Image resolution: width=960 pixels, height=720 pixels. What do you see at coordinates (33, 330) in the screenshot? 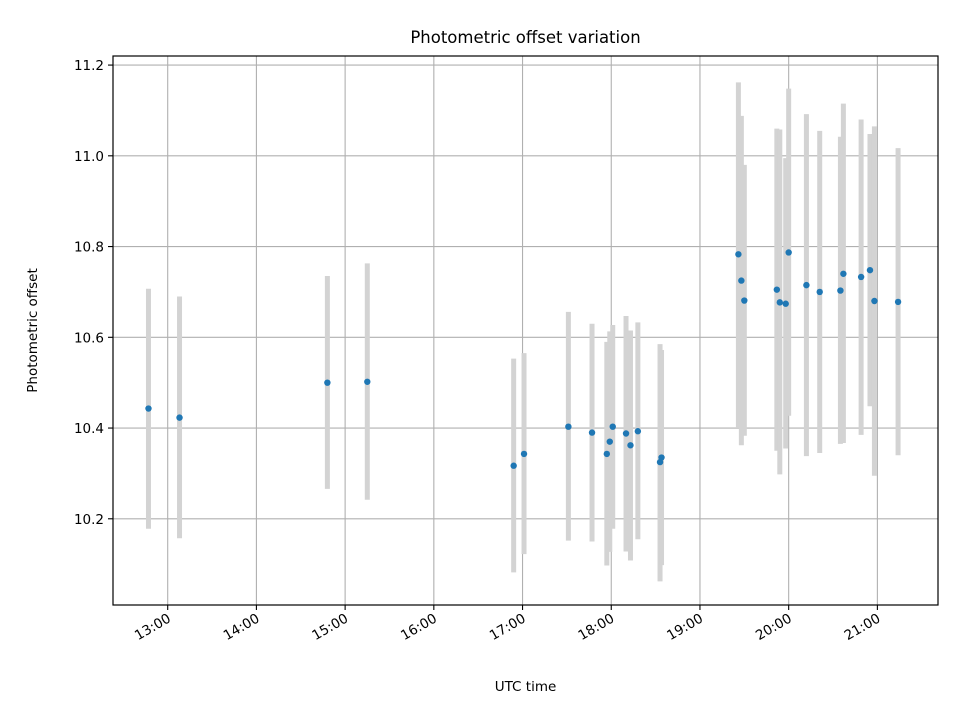
I see `y-axis-label: Photometric offset` at bounding box center [33, 330].